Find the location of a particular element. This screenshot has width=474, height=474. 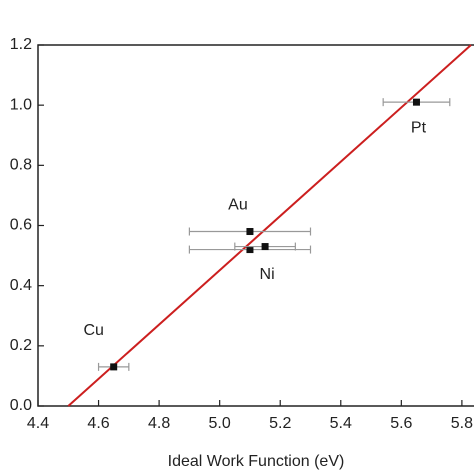

point-label: Au is located at coordinates (238, 205).